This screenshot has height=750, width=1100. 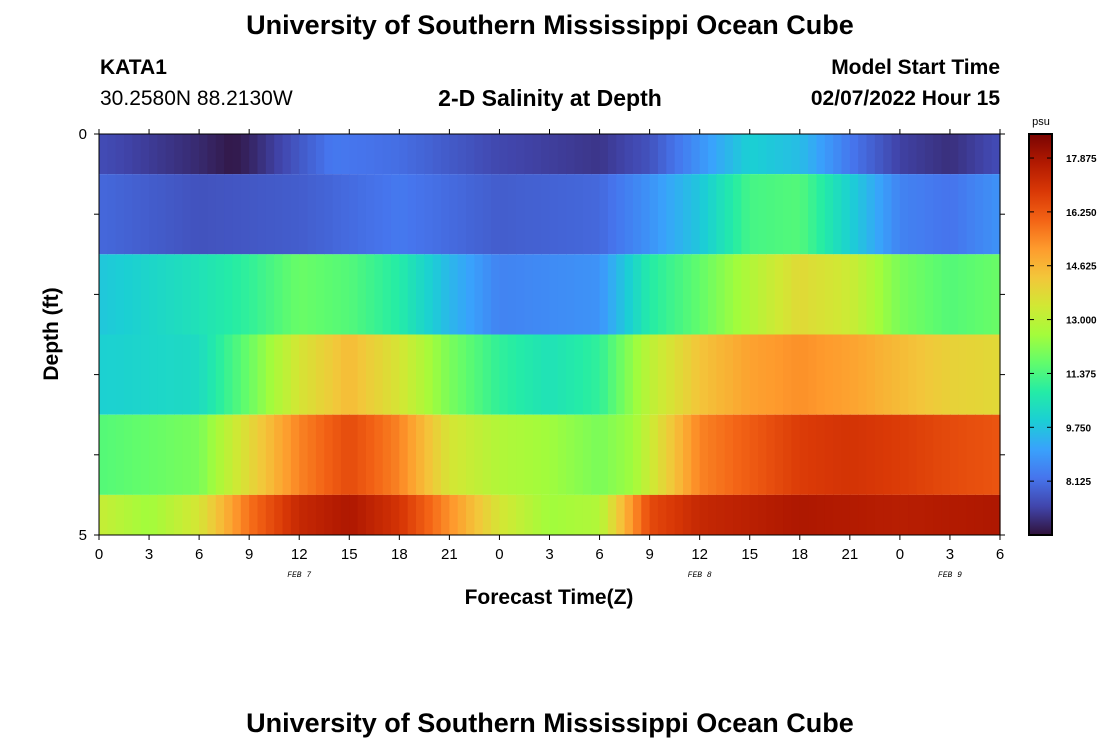 I want to click on x-tick-label: 3, so click(x=549, y=554).